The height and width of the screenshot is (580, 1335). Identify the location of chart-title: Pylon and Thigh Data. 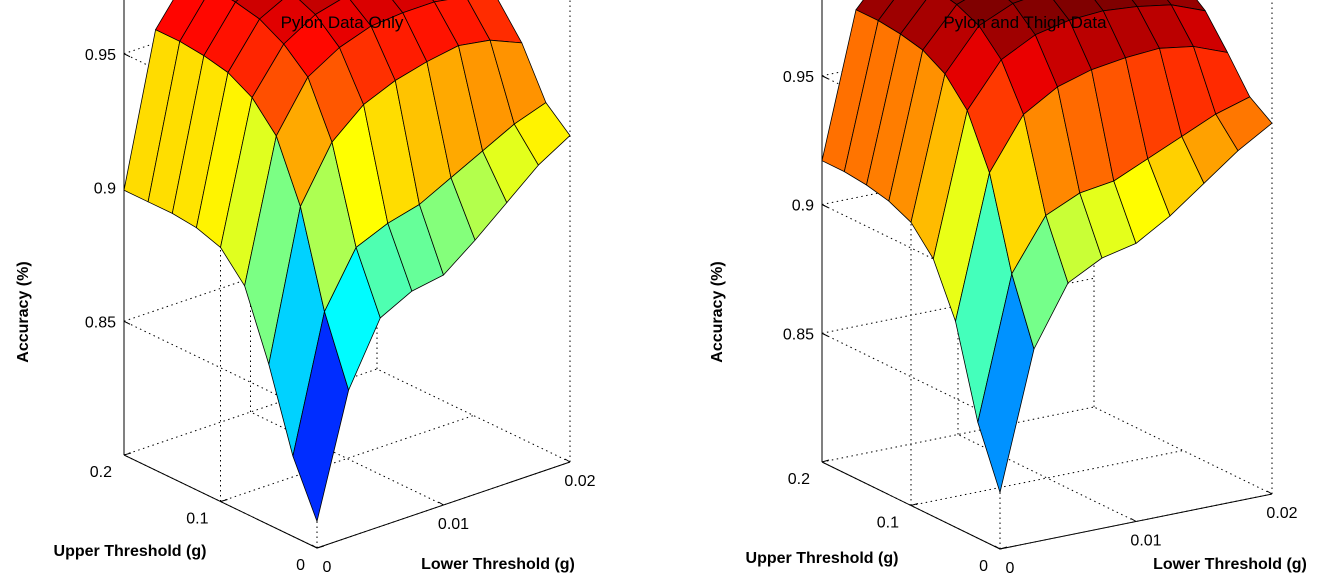
(1025, 22).